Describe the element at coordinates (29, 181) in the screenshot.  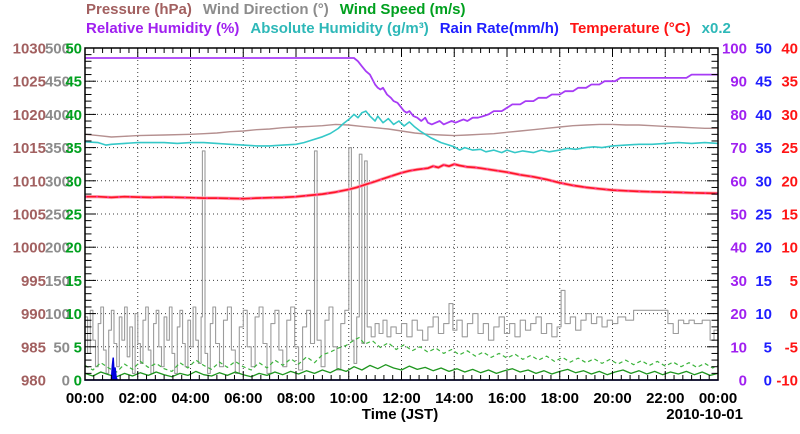
I see `y-tick-label-pressure: 1010` at that location.